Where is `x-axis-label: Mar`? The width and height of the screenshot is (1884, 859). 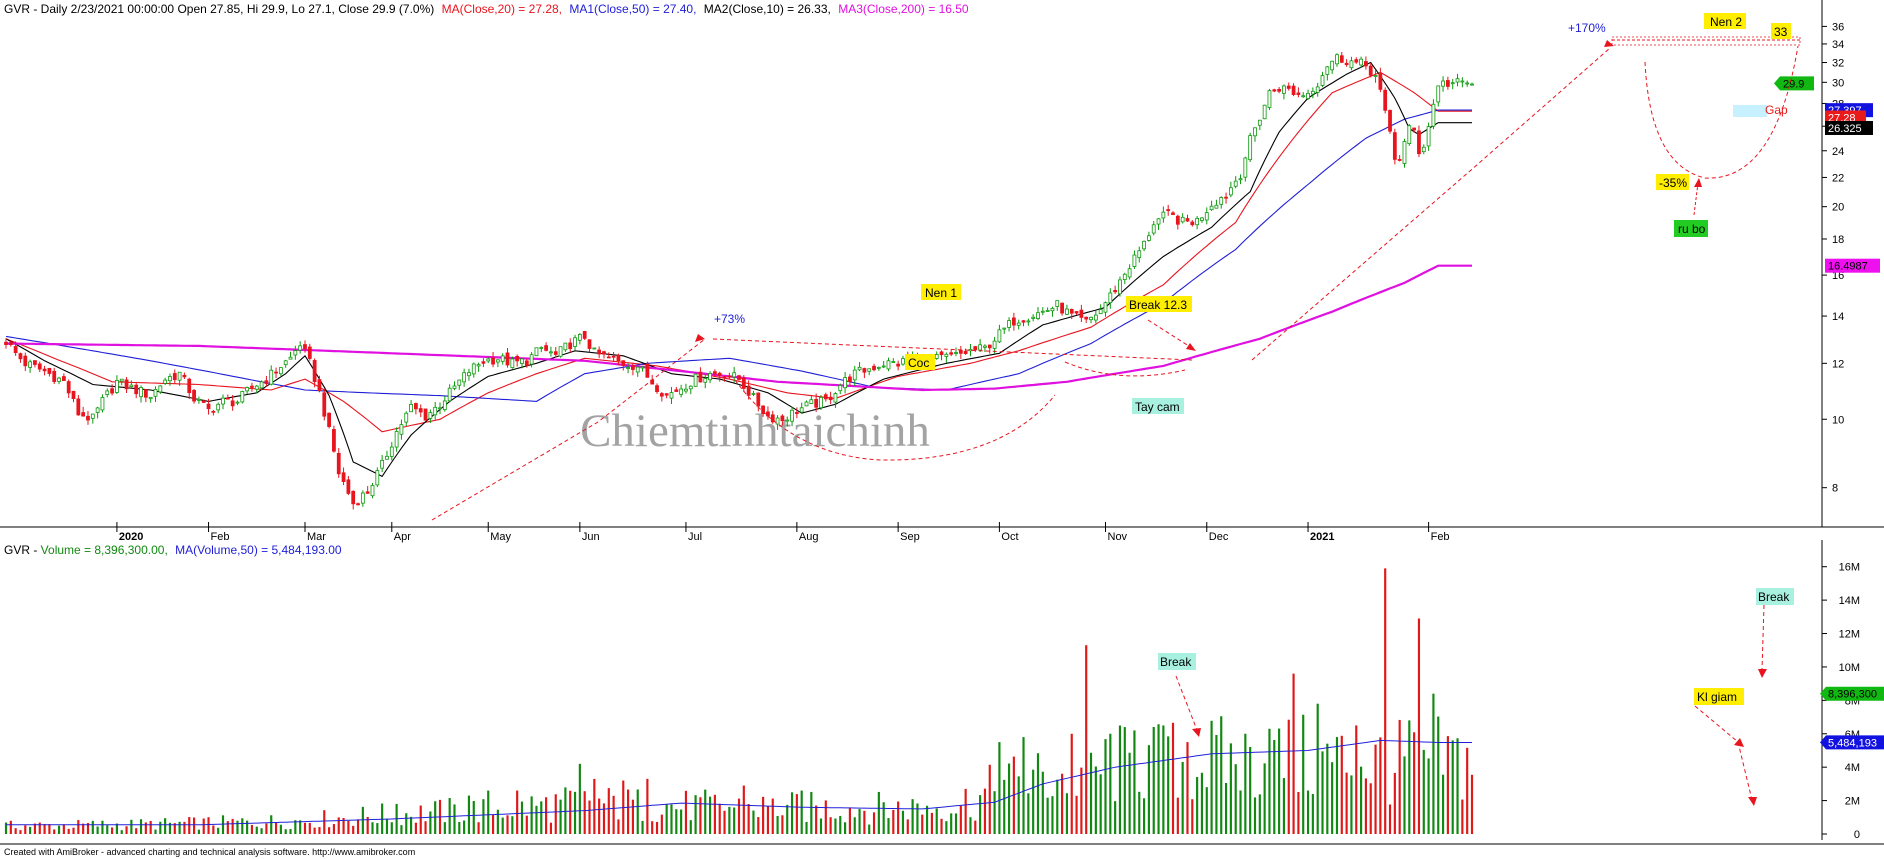
x-axis-label: Mar is located at coordinates (316, 537).